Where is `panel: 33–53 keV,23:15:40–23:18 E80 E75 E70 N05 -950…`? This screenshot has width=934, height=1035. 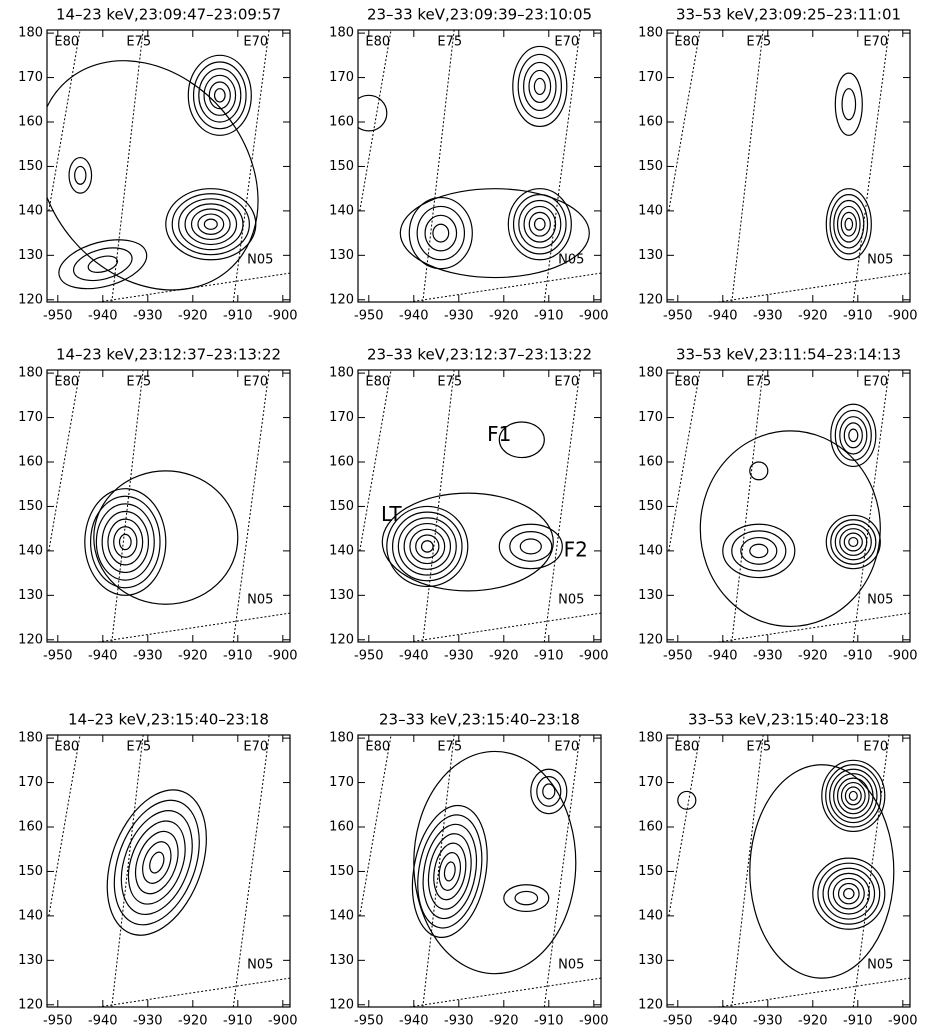
panel: 33–53 keV,23:15:40–23:18 E80 E75 E70 N05 -950… is located at coordinates (777, 870).